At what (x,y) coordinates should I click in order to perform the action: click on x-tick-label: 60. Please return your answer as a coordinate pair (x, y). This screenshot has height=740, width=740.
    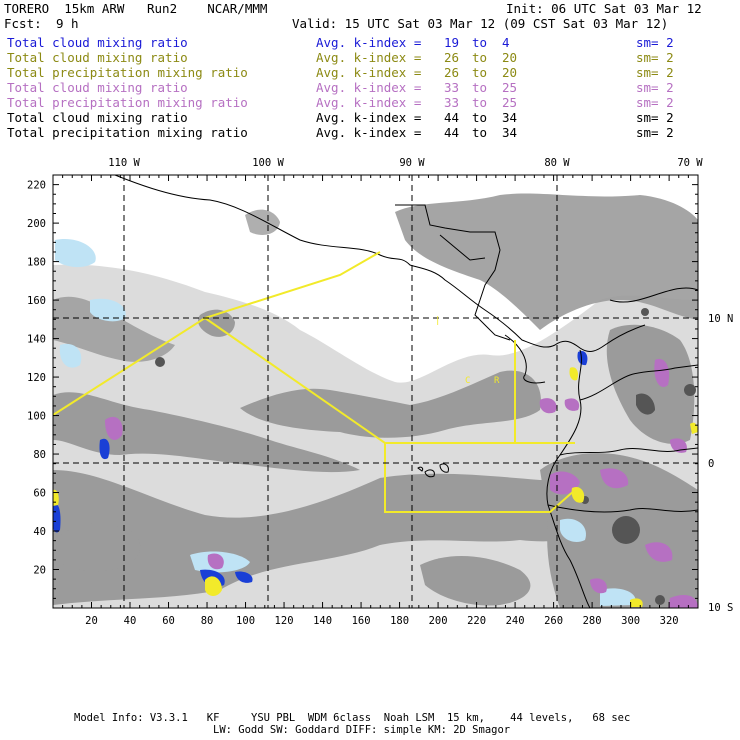
    Looking at the image, I should click on (168, 621).